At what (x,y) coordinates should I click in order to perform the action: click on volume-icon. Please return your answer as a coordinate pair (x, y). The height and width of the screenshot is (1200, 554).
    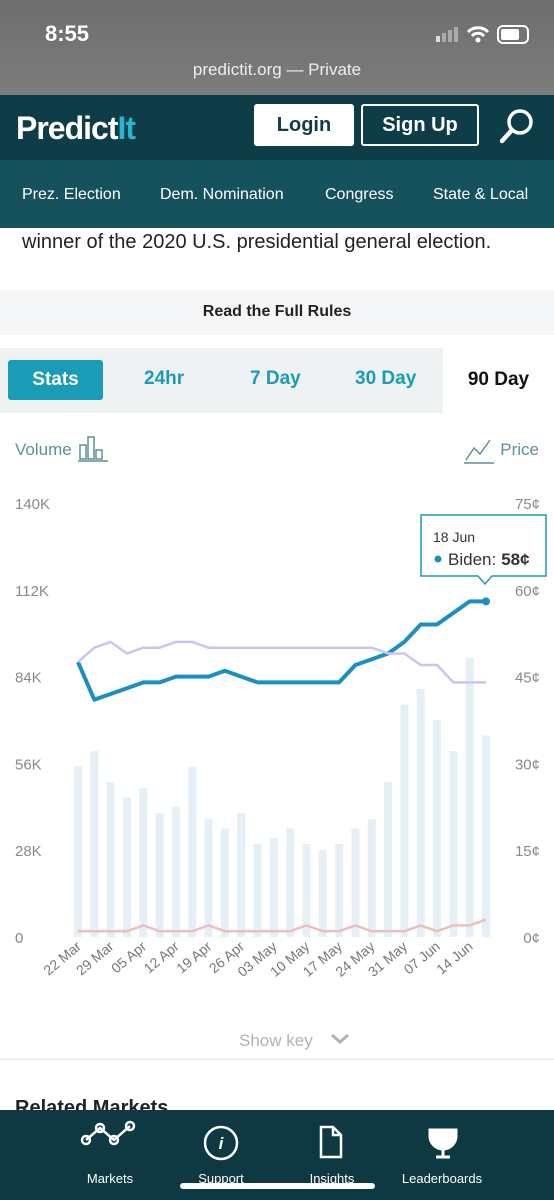
    Looking at the image, I should click on (93, 449).